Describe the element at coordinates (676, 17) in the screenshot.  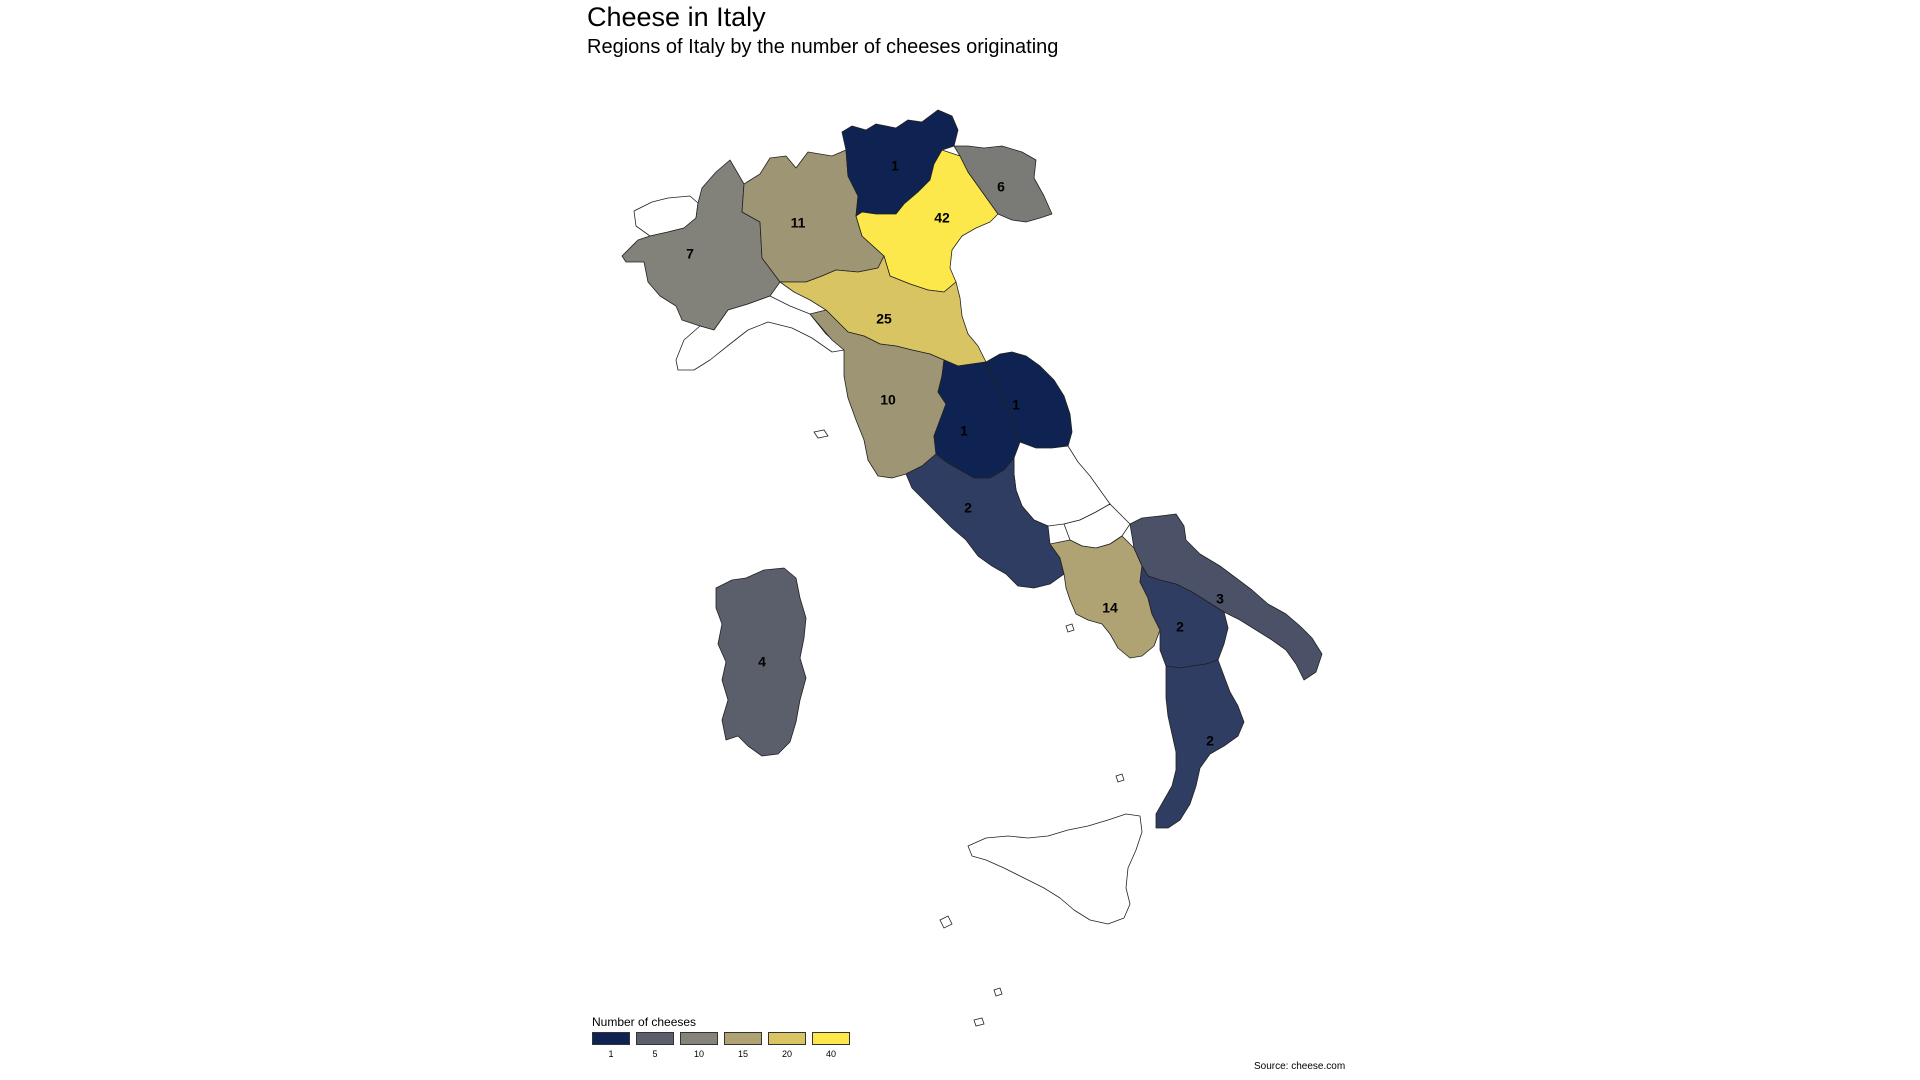
I see `map-title: Cheese in Italy` at that location.